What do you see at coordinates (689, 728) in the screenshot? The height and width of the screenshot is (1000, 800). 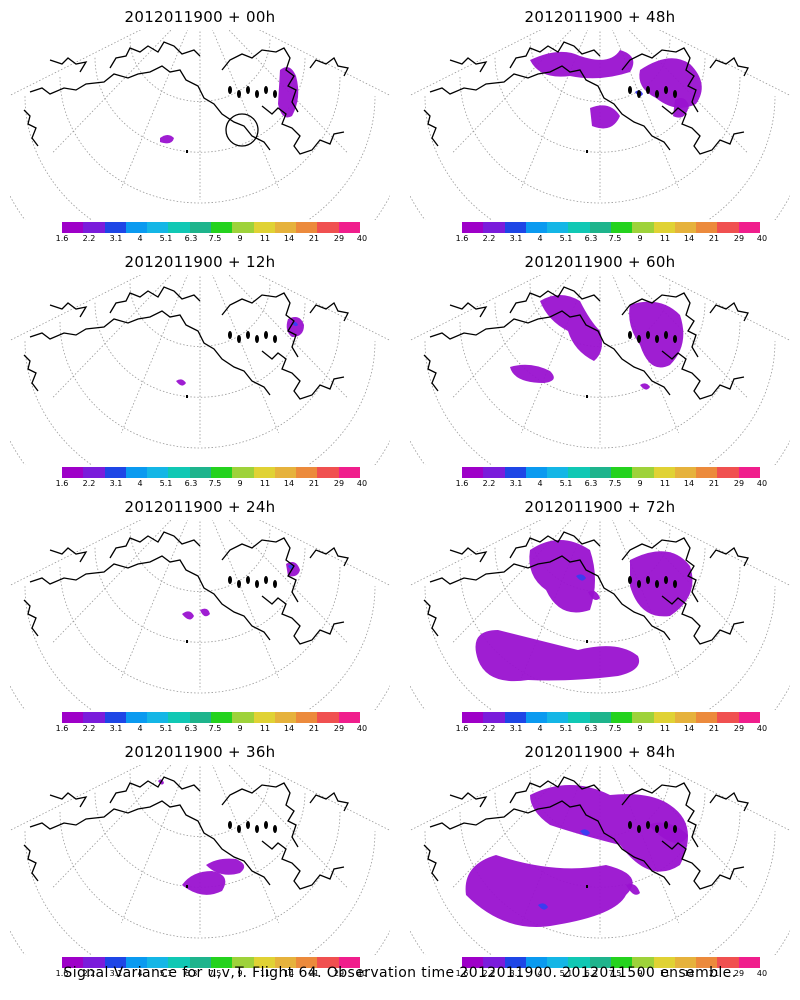 I see `colorbar-tick-label: 14` at bounding box center [689, 728].